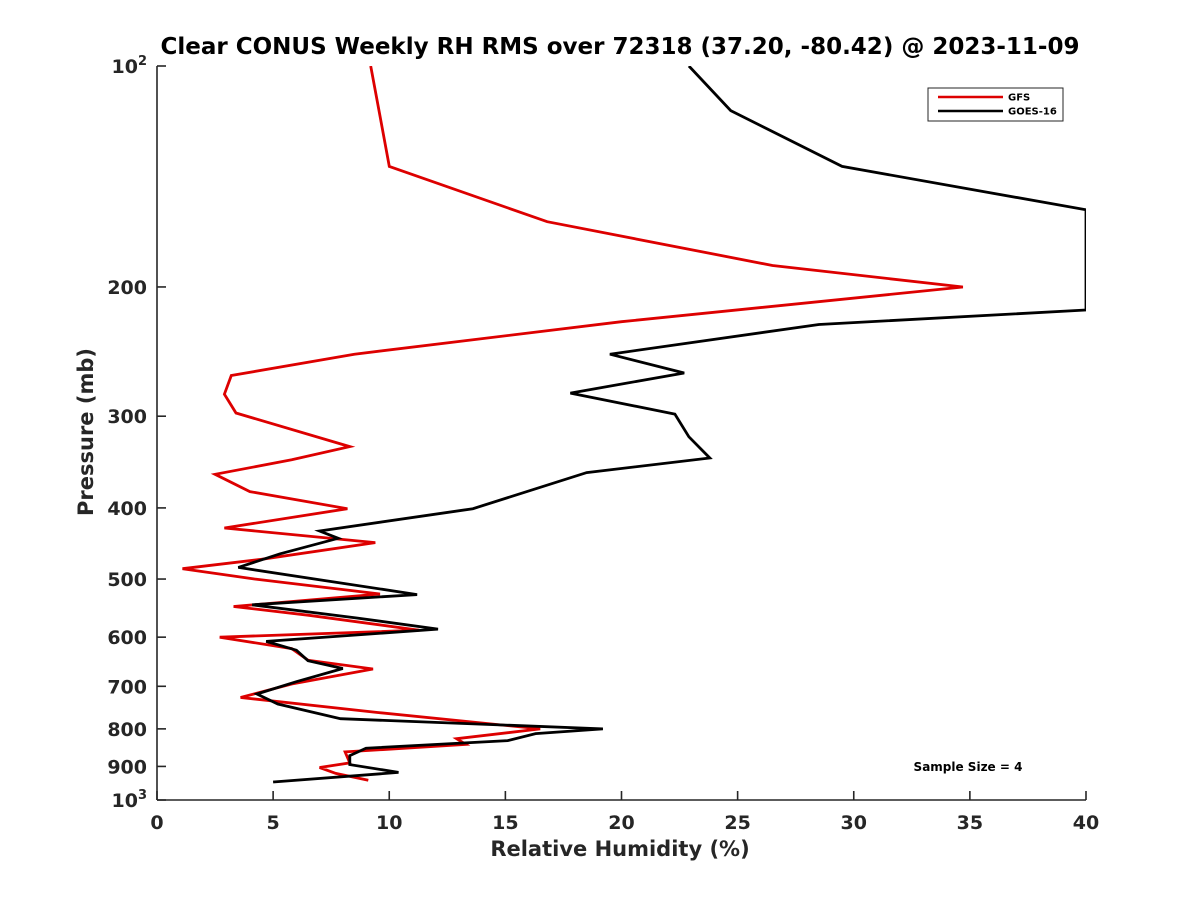 This screenshot has width=1200, height=900. I want to click on x-tick-label: 20, so click(621, 823).